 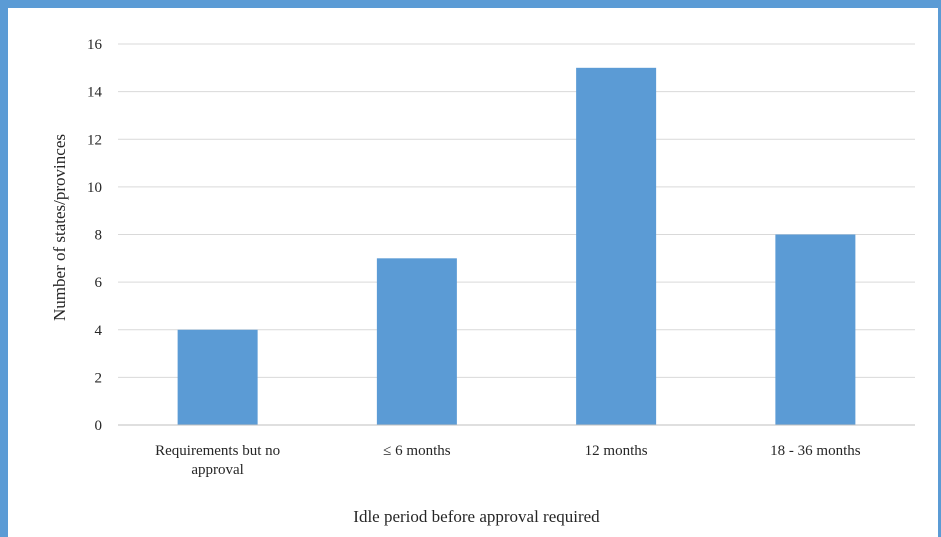 I want to click on y-tick-label: 12, so click(x=94, y=140).